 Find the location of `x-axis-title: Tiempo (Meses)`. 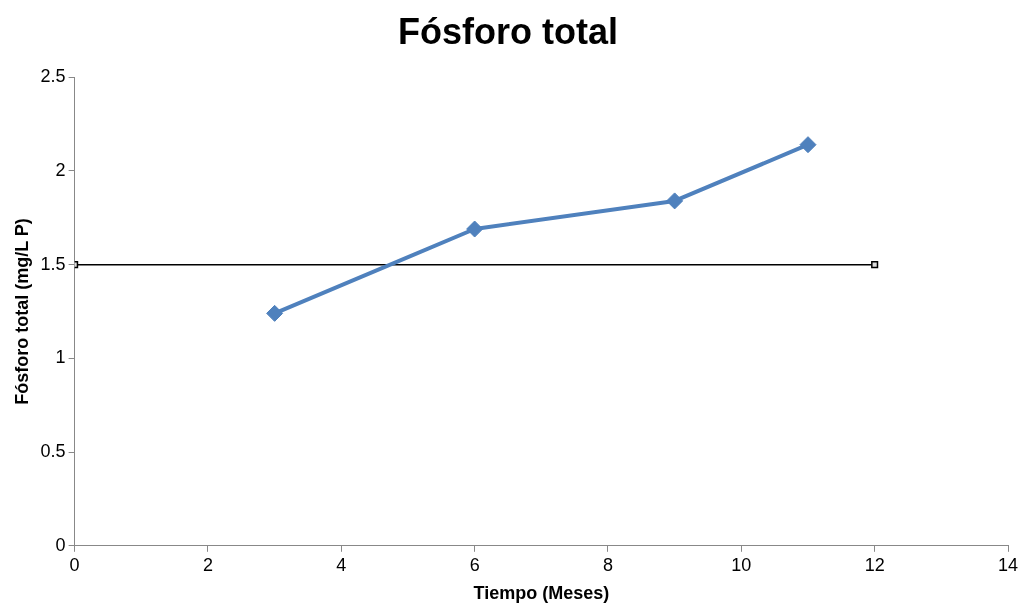

x-axis-title: Tiempo (Meses) is located at coordinates (541, 593).